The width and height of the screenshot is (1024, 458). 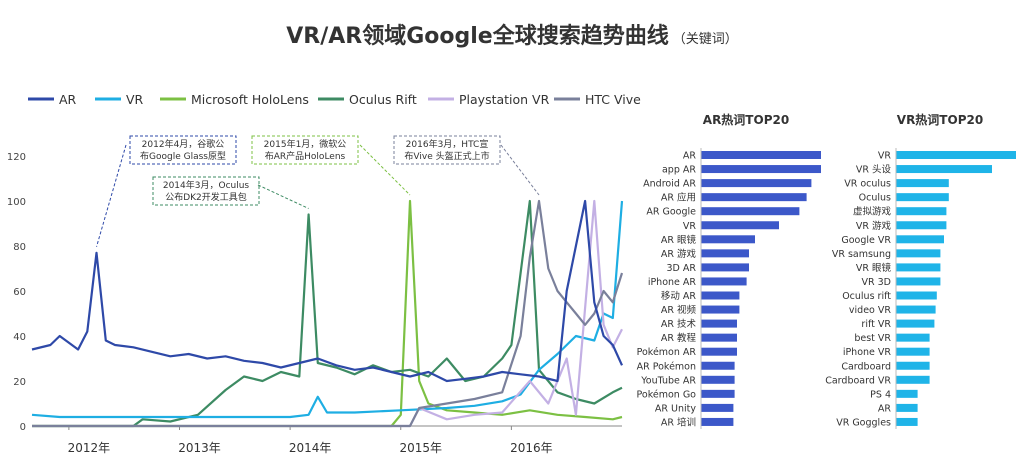 What do you see at coordinates (383, 99) in the screenshot?
I see `legend-label: Oculus Rift` at bounding box center [383, 99].